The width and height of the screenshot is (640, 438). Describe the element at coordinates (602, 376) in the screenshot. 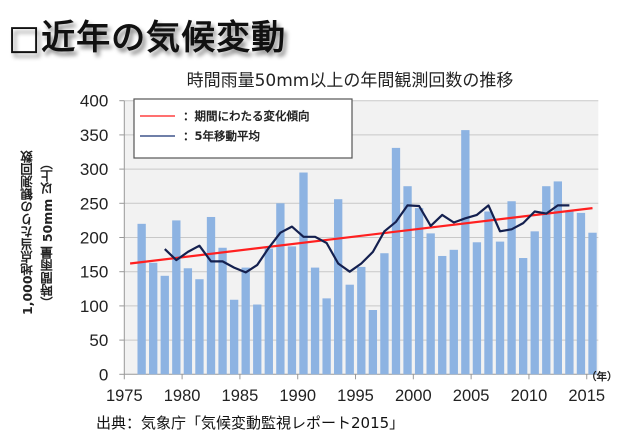

I see `x-axis-unit: （年）` at that location.